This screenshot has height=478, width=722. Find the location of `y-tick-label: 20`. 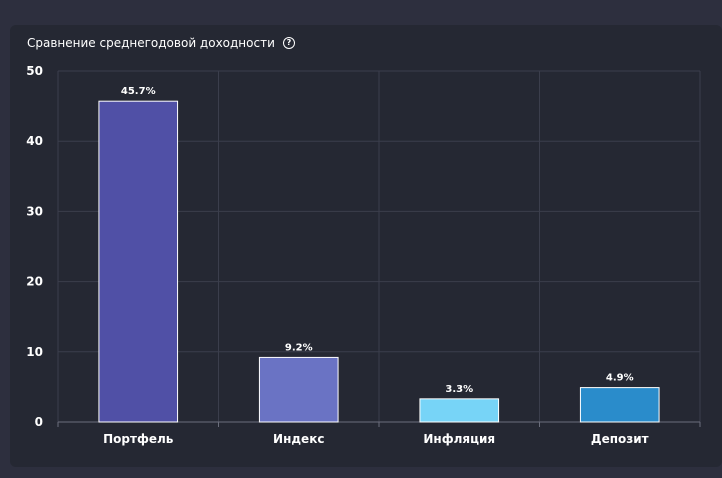

y-tick-label: 20 is located at coordinates (34, 282).